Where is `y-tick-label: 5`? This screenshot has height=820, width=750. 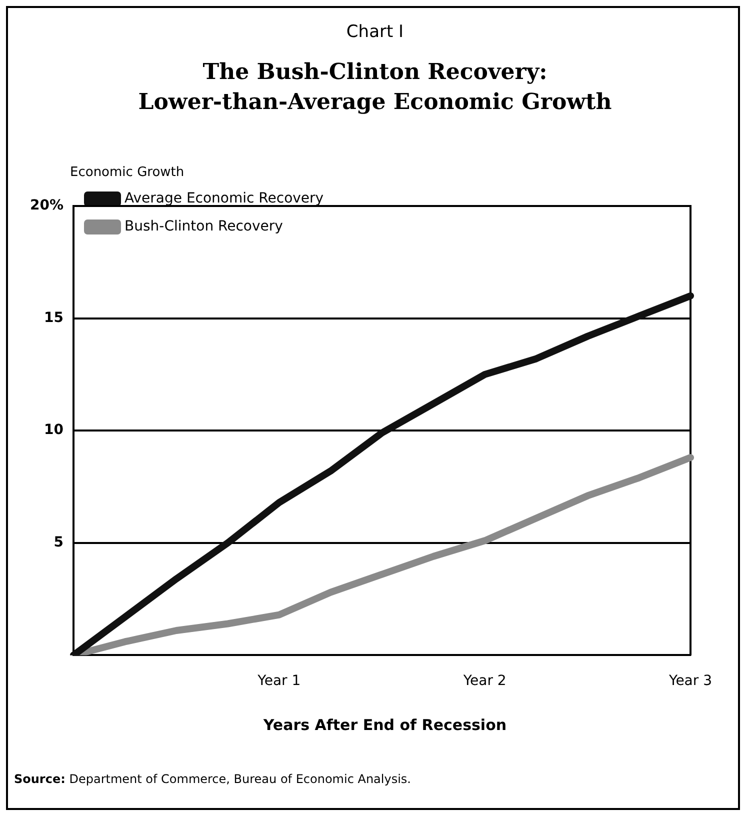
y-tick-label: 5 is located at coordinates (59, 542).